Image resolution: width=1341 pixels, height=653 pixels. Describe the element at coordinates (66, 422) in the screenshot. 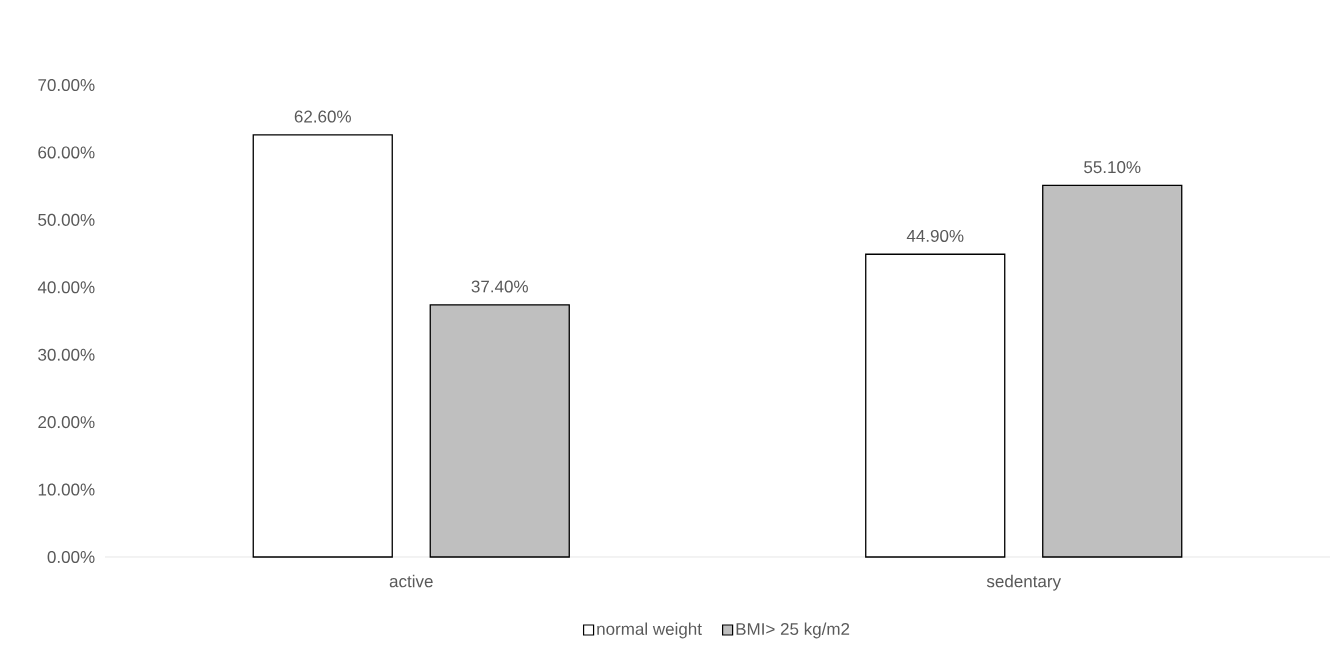

I see `y-tick-label: 20.00%` at that location.